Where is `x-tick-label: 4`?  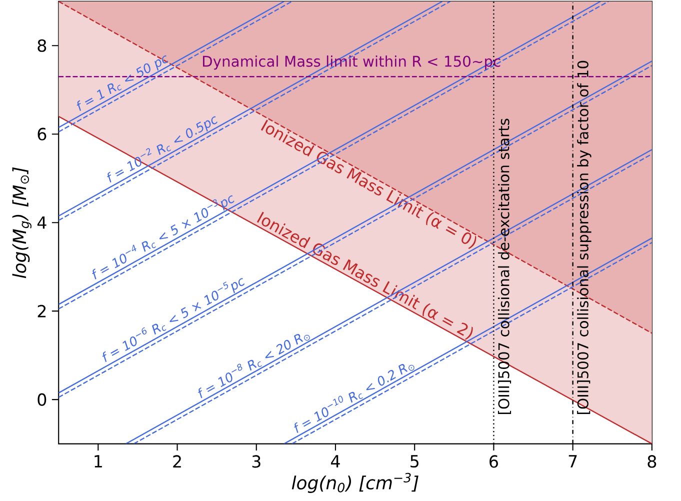 x-tick-label: 4 is located at coordinates (335, 461).